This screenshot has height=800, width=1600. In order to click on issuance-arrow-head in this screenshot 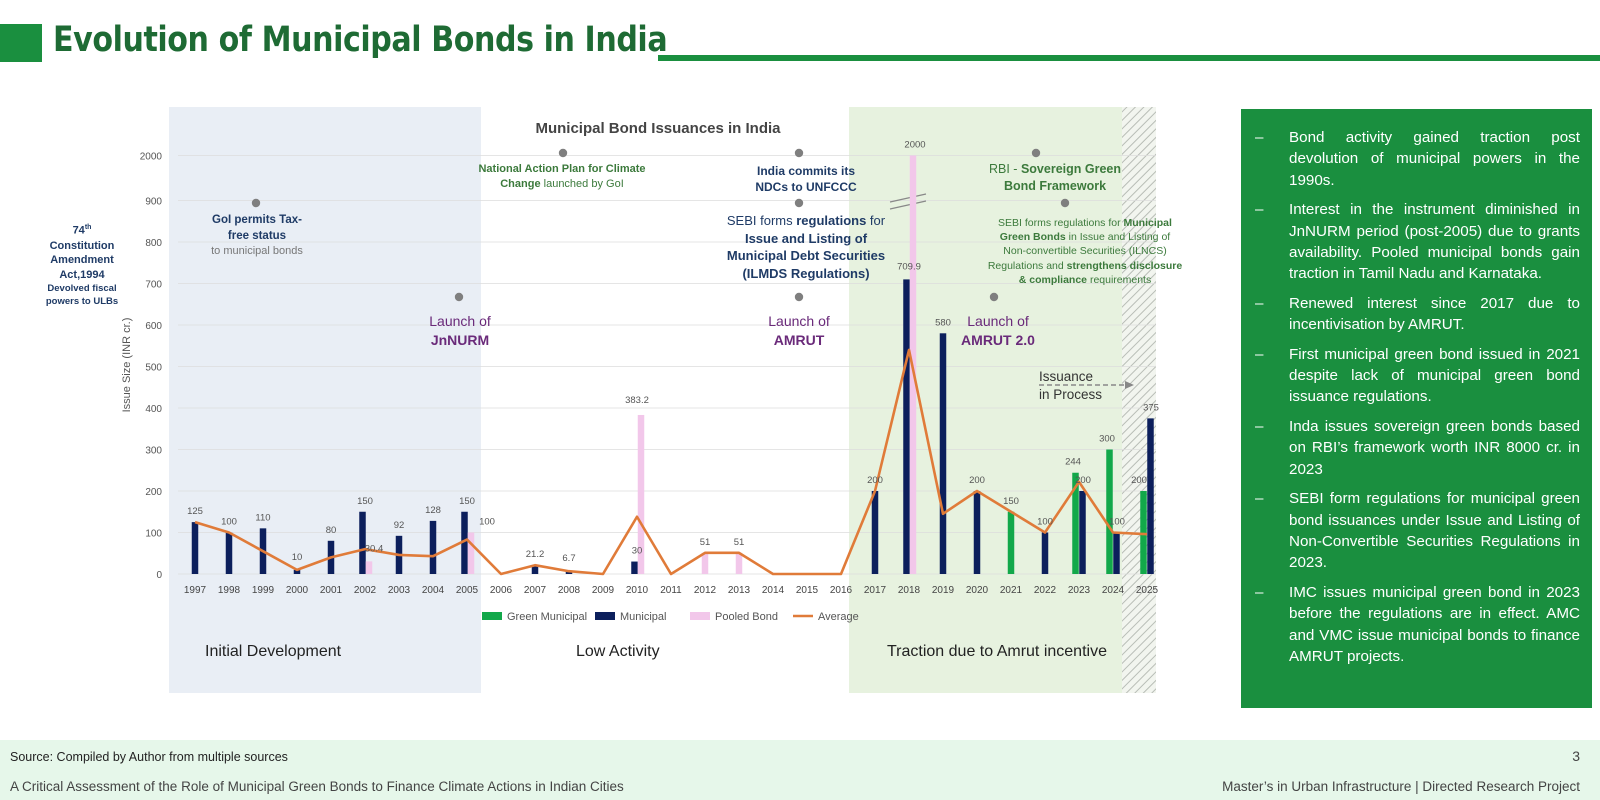, I will do `click(1129, 385)`.